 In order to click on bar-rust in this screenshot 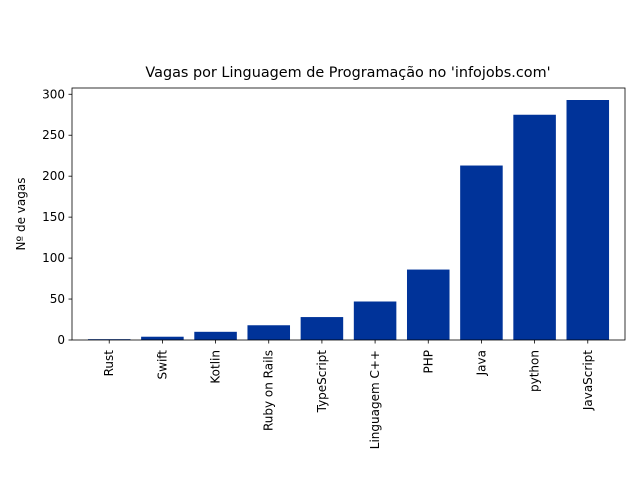, I will do `click(109, 339)`.